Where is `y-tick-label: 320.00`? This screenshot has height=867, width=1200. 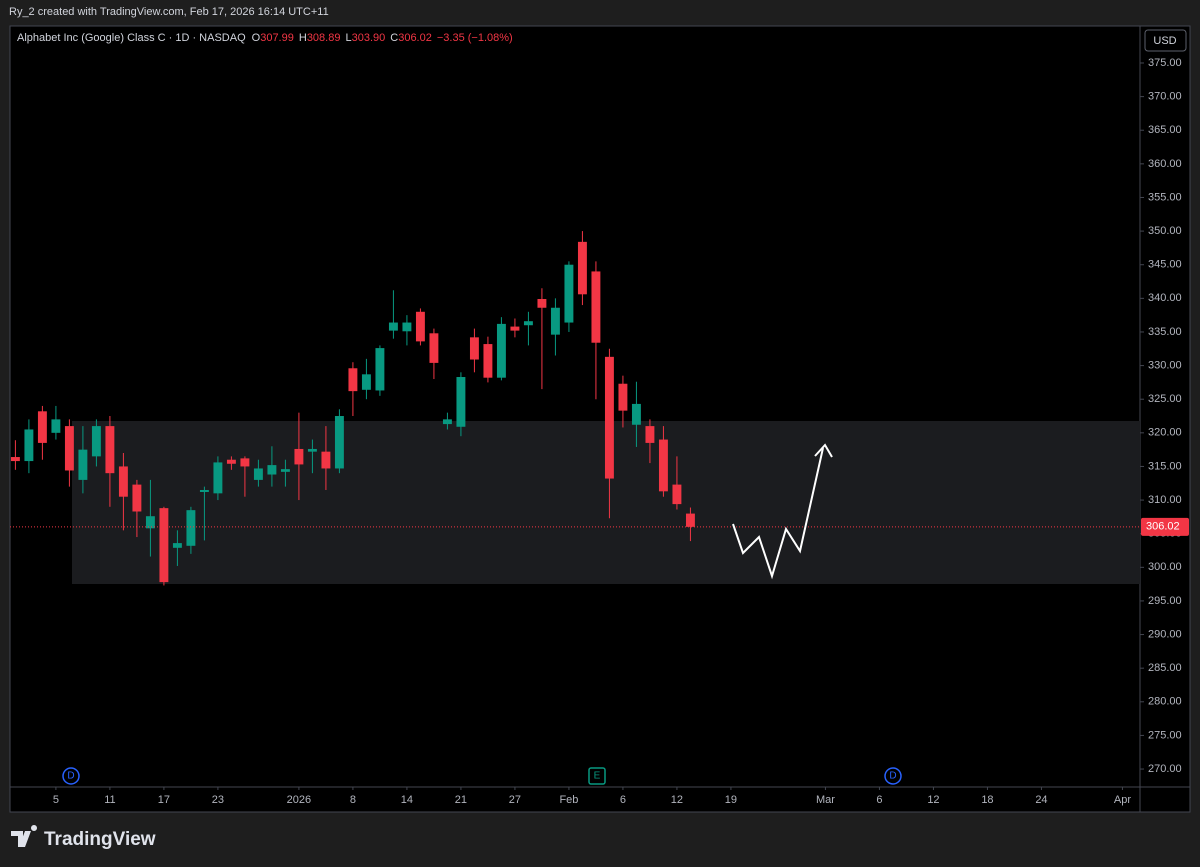 y-tick-label: 320.00 is located at coordinates (1165, 433).